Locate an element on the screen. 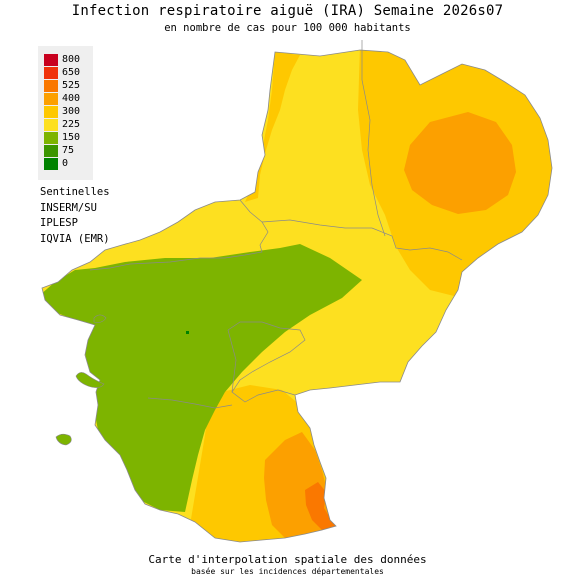 This screenshot has height=581, width=575. source-item: Sentinelles is located at coordinates (75, 192).